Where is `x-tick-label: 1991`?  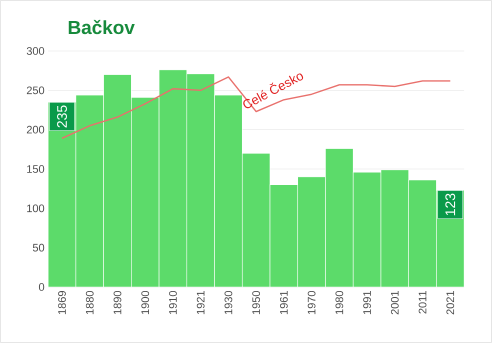
x-tick-label: 1991 is located at coordinates (367, 302).